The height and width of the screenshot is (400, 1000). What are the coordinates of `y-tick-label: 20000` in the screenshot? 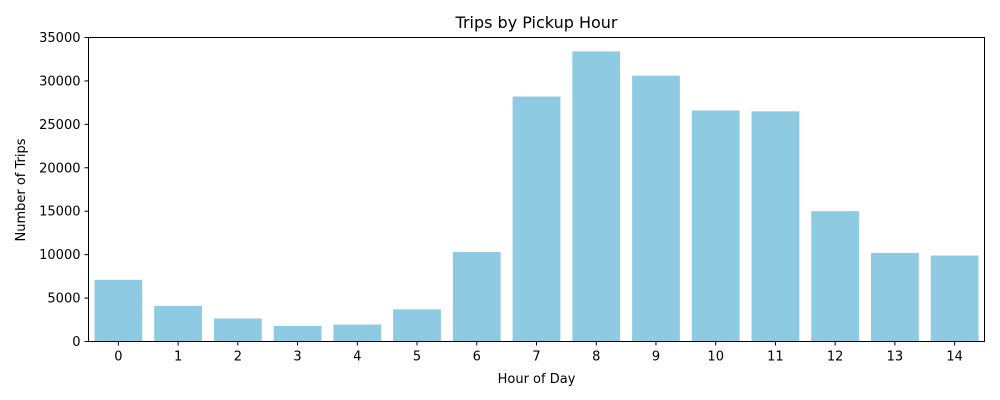 It's located at (59, 168).